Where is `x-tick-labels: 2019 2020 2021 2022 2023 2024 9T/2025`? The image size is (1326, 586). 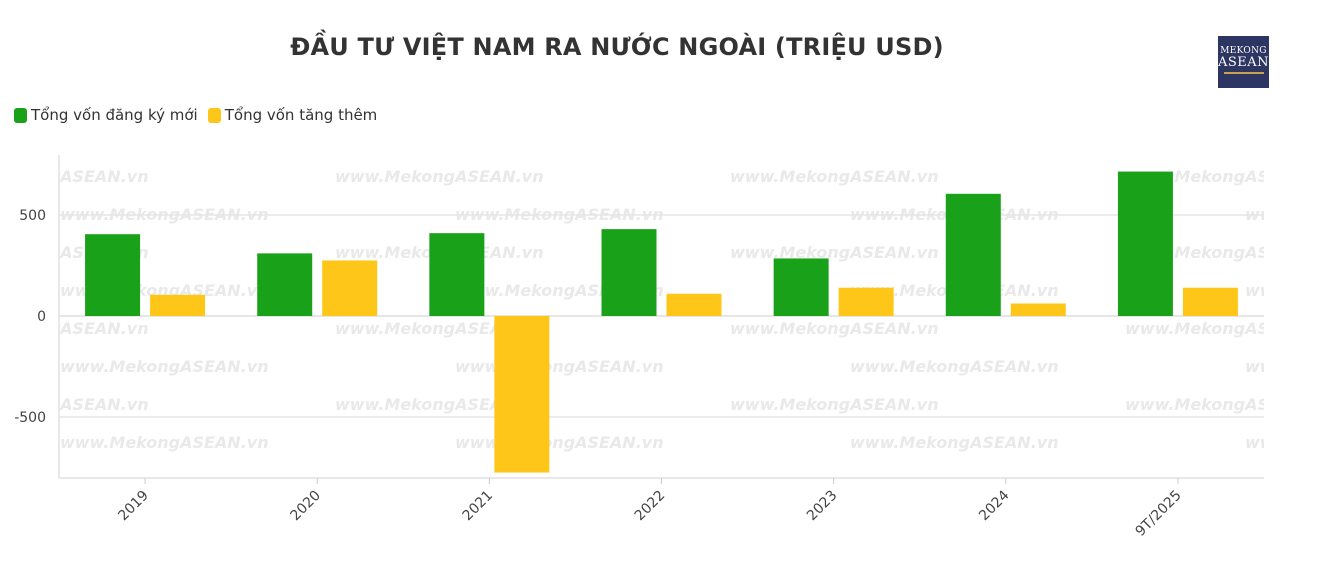 x-tick-labels: 2019 2020 2021 2022 2023 2024 9T/2025 is located at coordinates (649, 513).